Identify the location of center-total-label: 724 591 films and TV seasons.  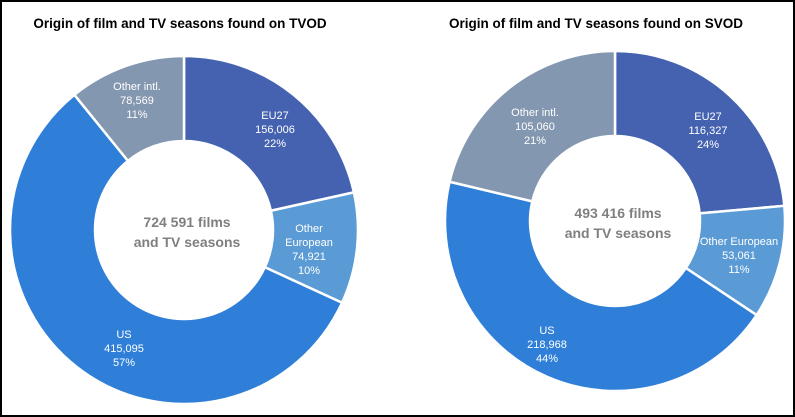
(187, 232).